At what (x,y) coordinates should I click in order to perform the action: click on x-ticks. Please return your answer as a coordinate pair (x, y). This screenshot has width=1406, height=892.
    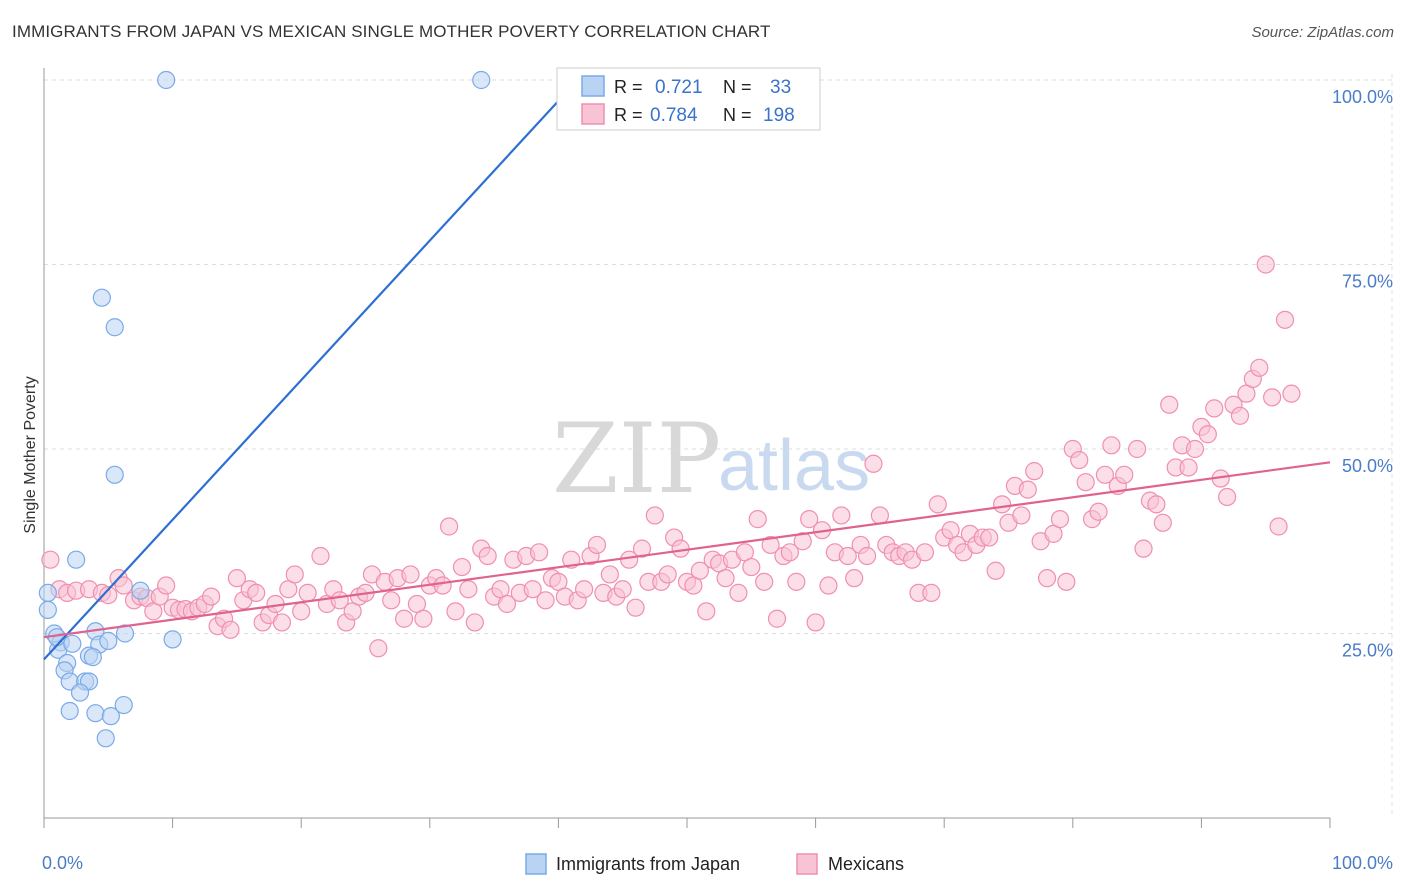
    Looking at the image, I should click on (687, 823).